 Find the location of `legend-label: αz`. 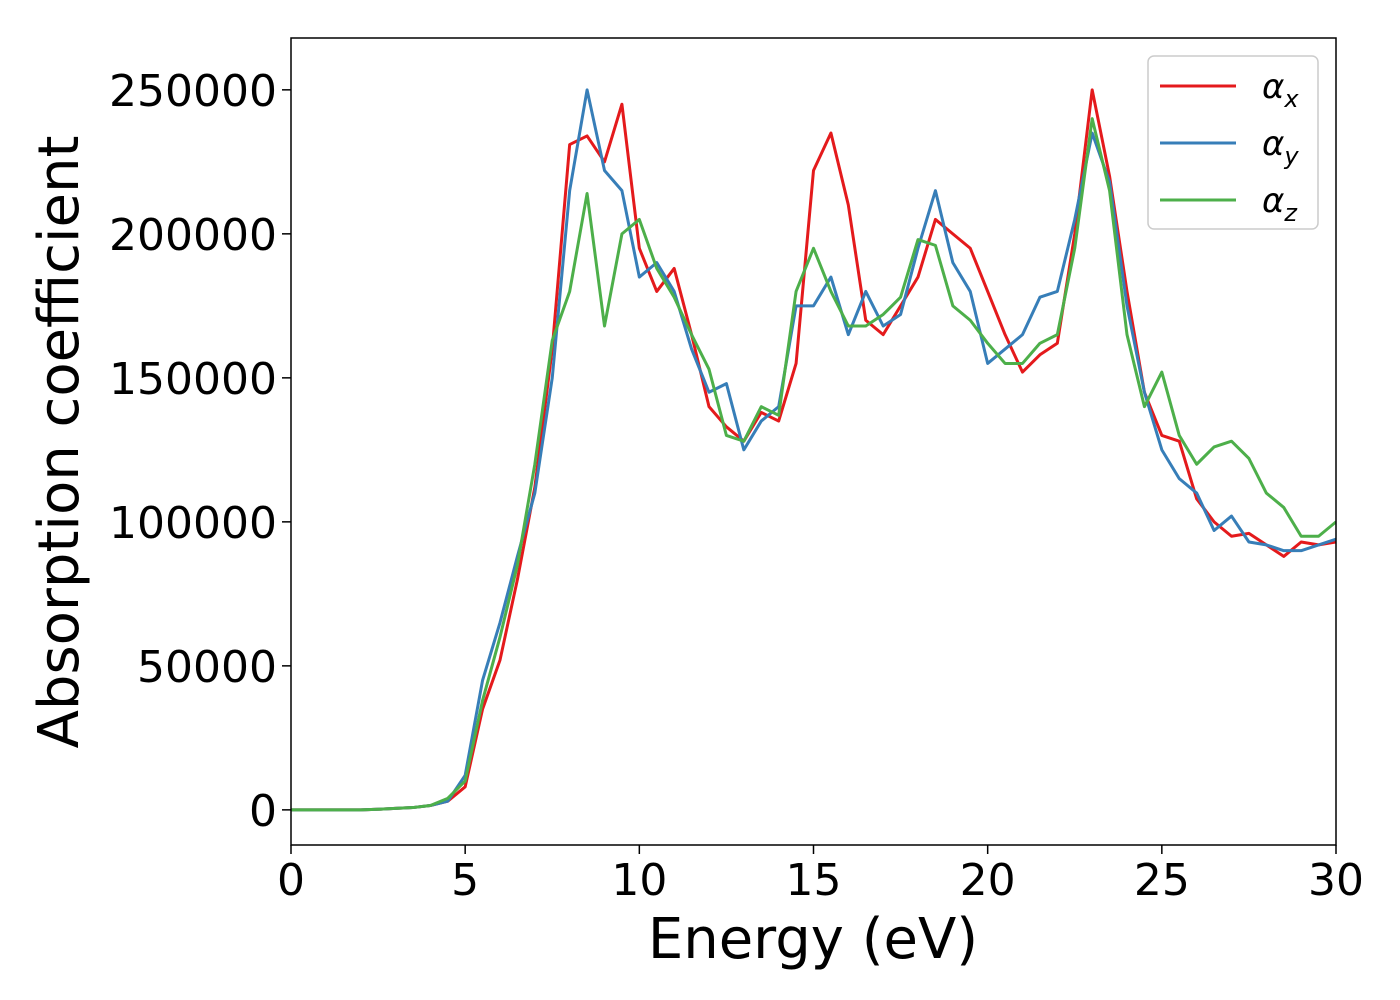

legend-label: αz is located at coordinates (1280, 204).